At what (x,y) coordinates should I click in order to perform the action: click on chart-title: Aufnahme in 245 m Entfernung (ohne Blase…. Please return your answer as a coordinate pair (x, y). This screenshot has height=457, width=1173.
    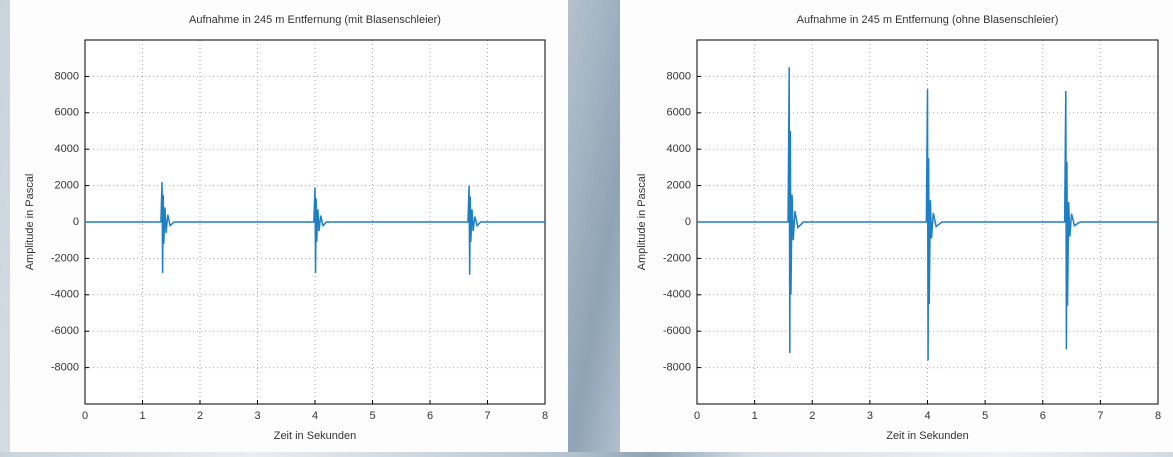
    Looking at the image, I should click on (928, 20).